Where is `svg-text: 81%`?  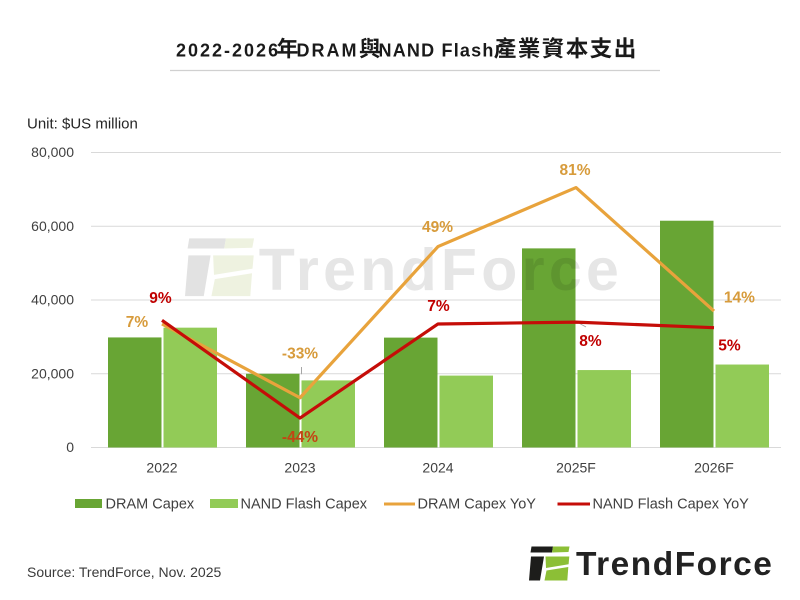 svg-text: 81% is located at coordinates (574, 170).